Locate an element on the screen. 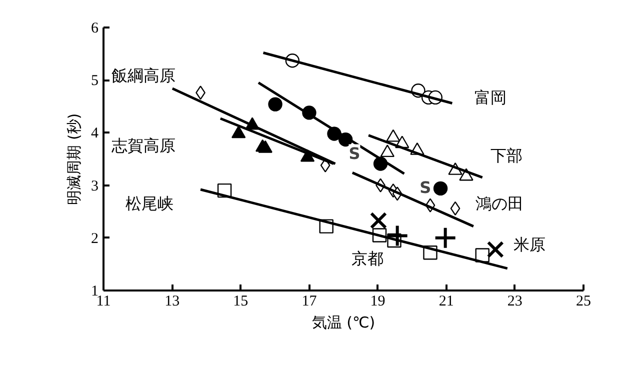  y-tick-label: 5 is located at coordinates (94, 81).